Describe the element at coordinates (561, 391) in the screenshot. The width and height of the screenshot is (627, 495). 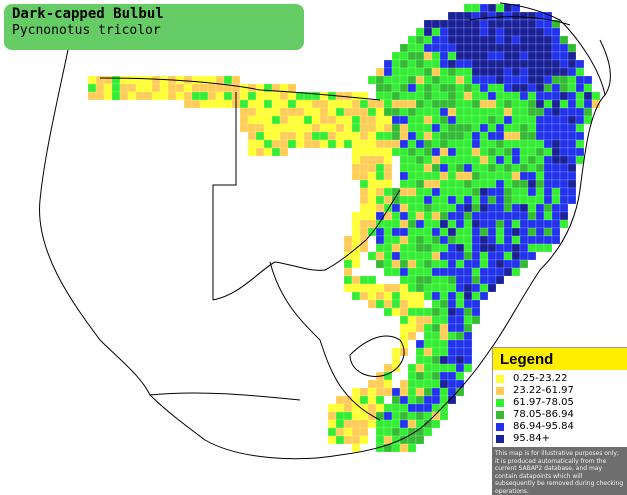
I see `legend-item: 23.22-61.97` at that location.